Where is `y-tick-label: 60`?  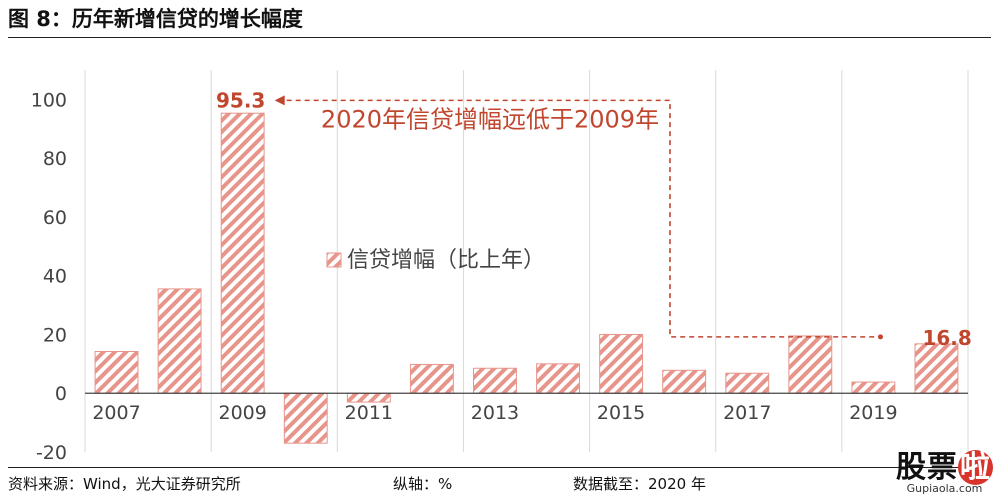
y-tick-label: 60 is located at coordinates (55, 218).